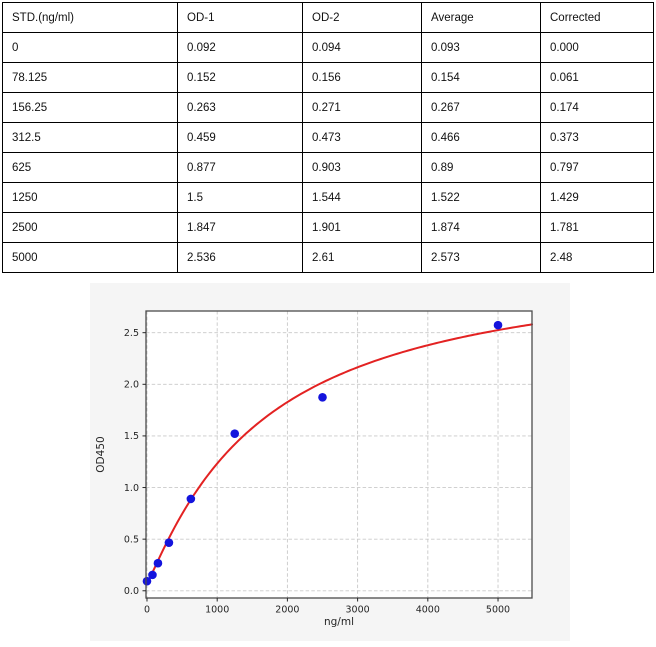 The width and height of the screenshot is (656, 647). I want to click on table-cell: 2.573, so click(481, 257).